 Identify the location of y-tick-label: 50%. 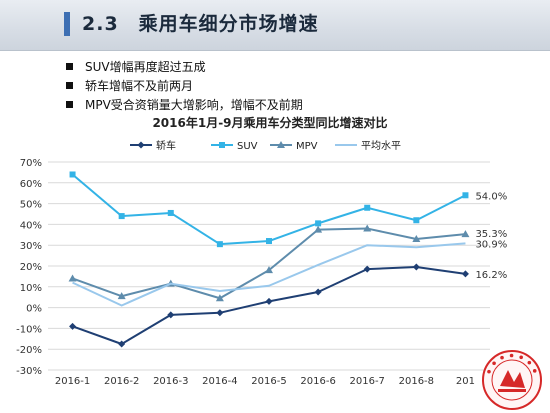
(31, 205).